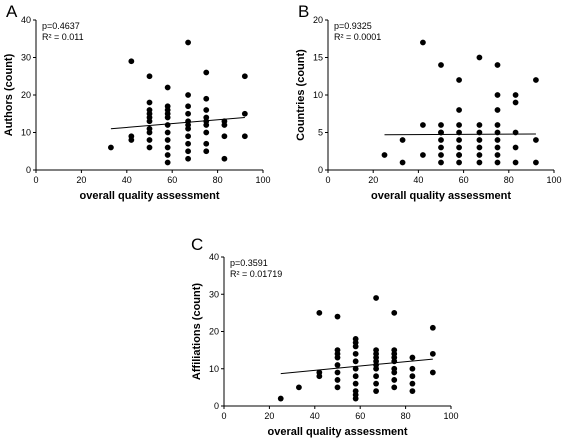 The height and width of the screenshot is (442, 566). What do you see at coordinates (172, 180) in the screenshot?
I see `panel-a-x-tick-label: 60` at bounding box center [172, 180].